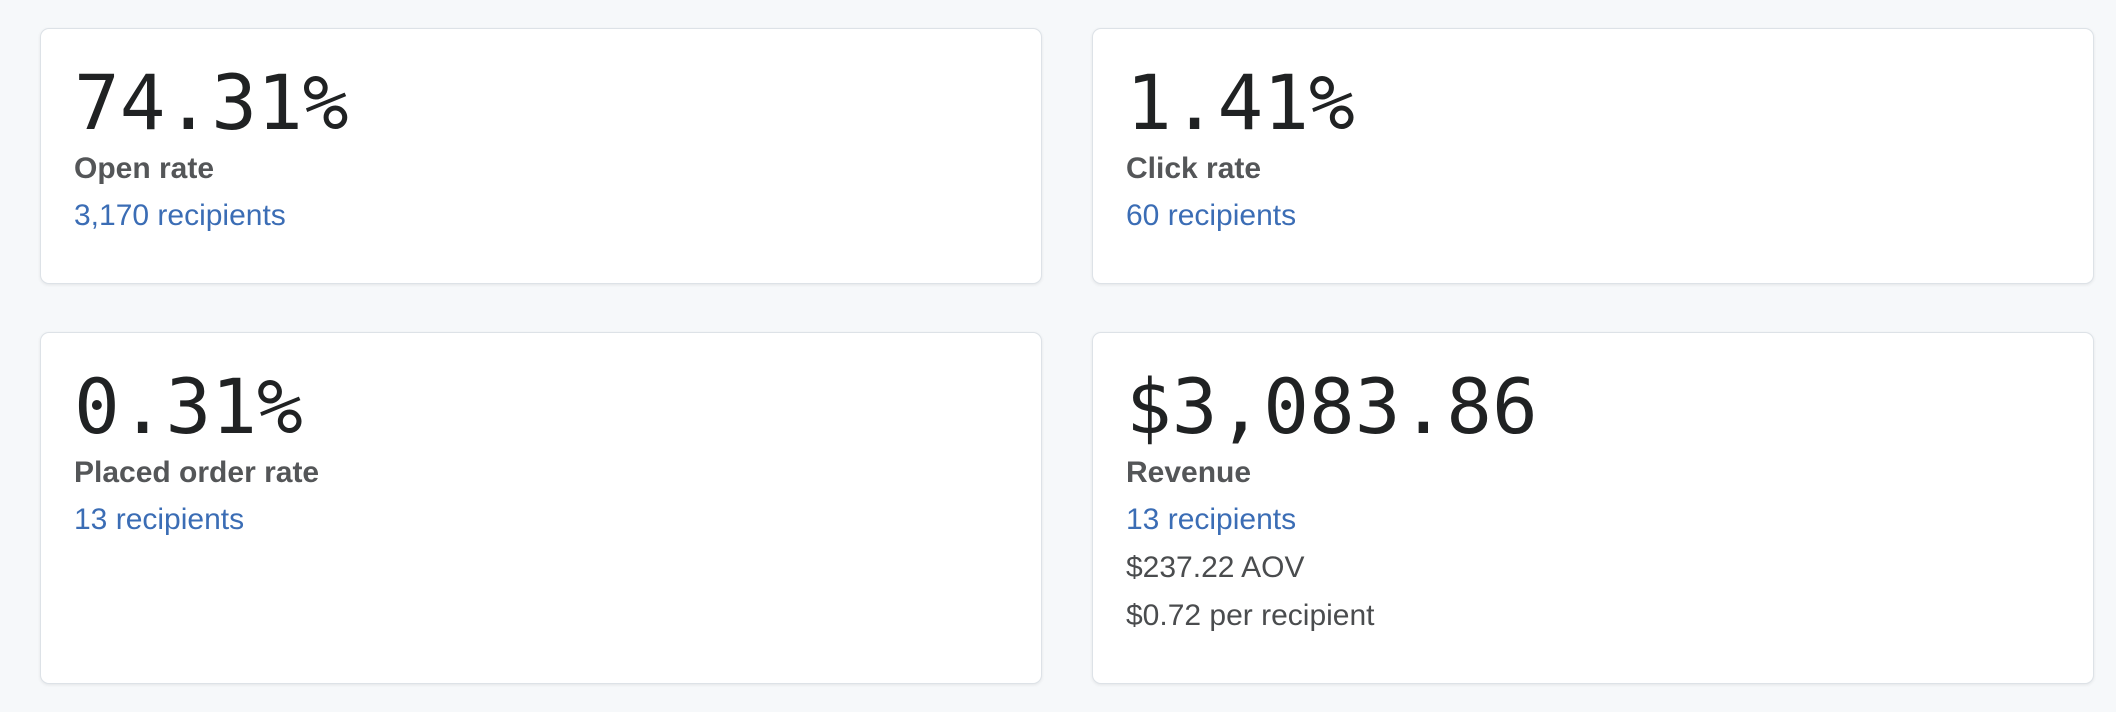 Image resolution: width=2116 pixels, height=712 pixels. I want to click on open-rate-label: Open rate, so click(144, 168).